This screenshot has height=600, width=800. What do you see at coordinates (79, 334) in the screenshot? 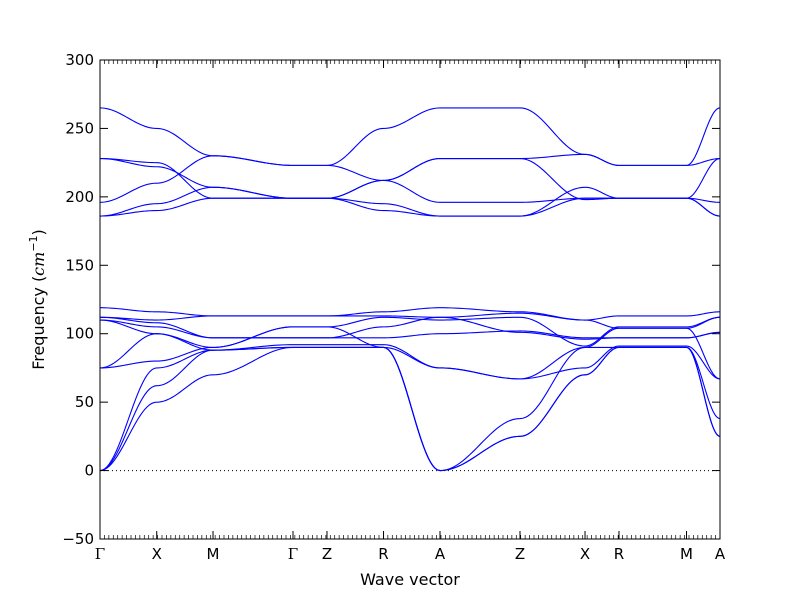
I see `y-tick-label: 100` at bounding box center [79, 334].